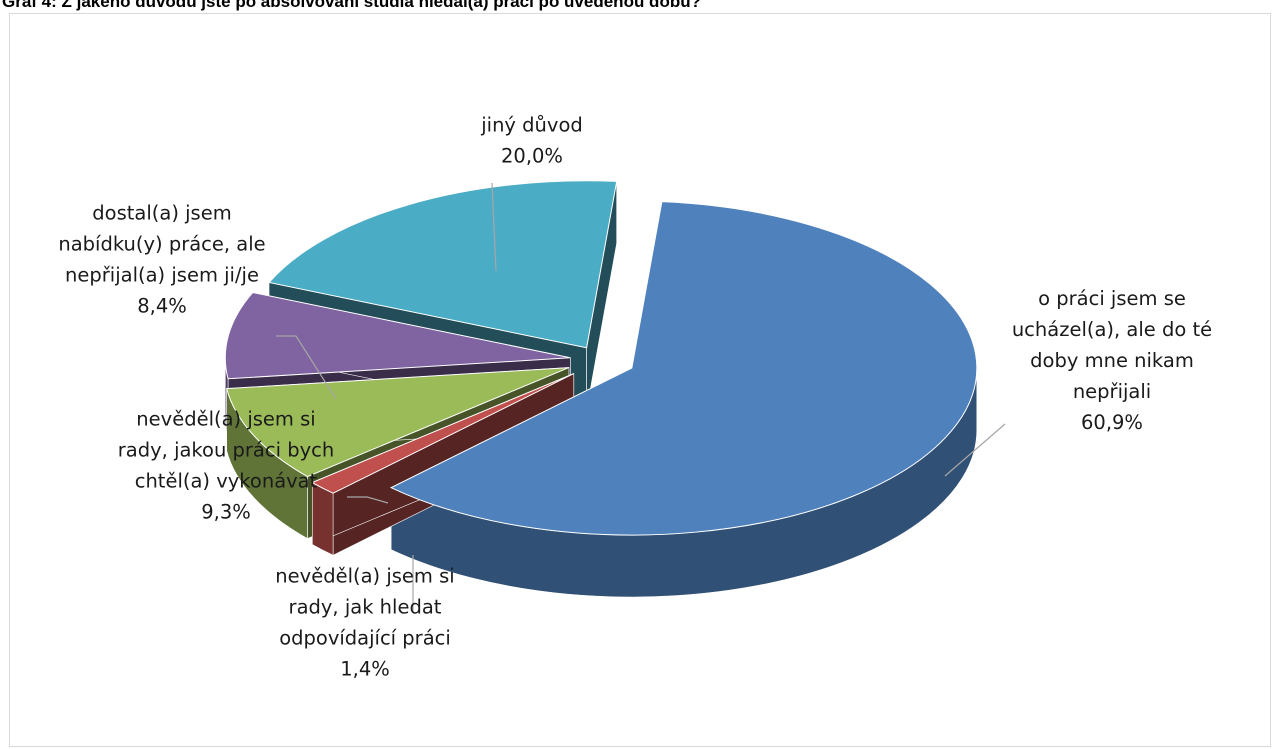  What do you see at coordinates (532, 156) in the screenshot?
I see `data-label-value: 20,0%` at bounding box center [532, 156].